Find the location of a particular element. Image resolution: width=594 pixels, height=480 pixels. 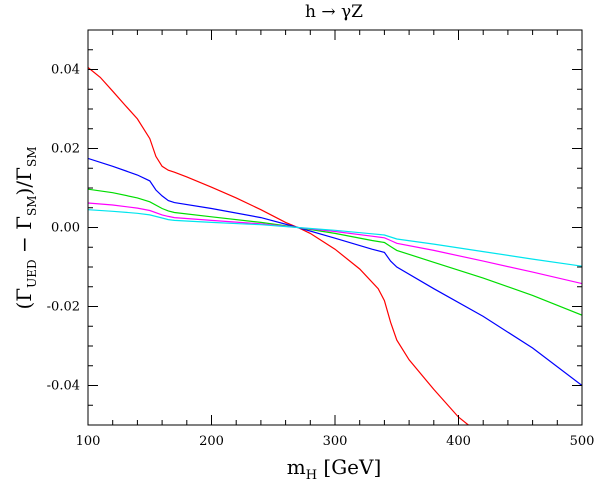

y-tick-label: 0.02 is located at coordinates (65, 149).